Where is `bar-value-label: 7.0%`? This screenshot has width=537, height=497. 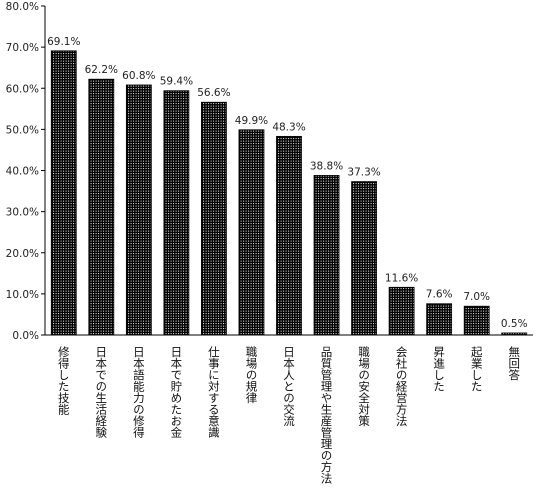 bar-value-label: 7.0% is located at coordinates (476, 297).